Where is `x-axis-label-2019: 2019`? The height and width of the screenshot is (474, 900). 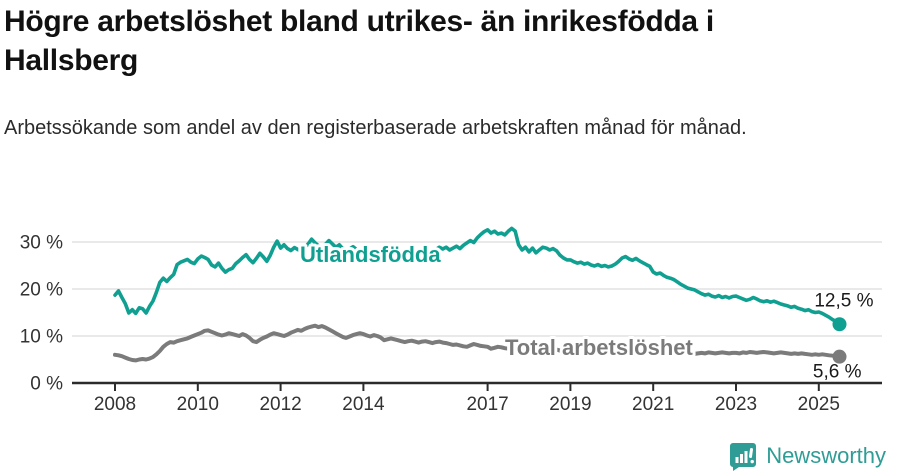
x-axis-label-2019: 2019 is located at coordinates (570, 404).